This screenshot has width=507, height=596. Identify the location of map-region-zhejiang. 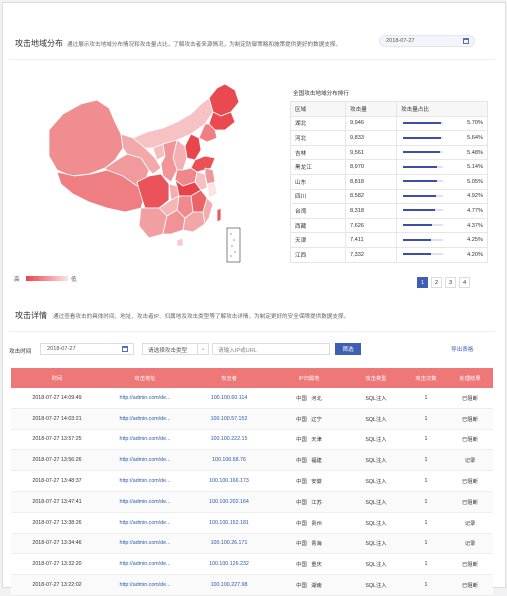
(212, 190).